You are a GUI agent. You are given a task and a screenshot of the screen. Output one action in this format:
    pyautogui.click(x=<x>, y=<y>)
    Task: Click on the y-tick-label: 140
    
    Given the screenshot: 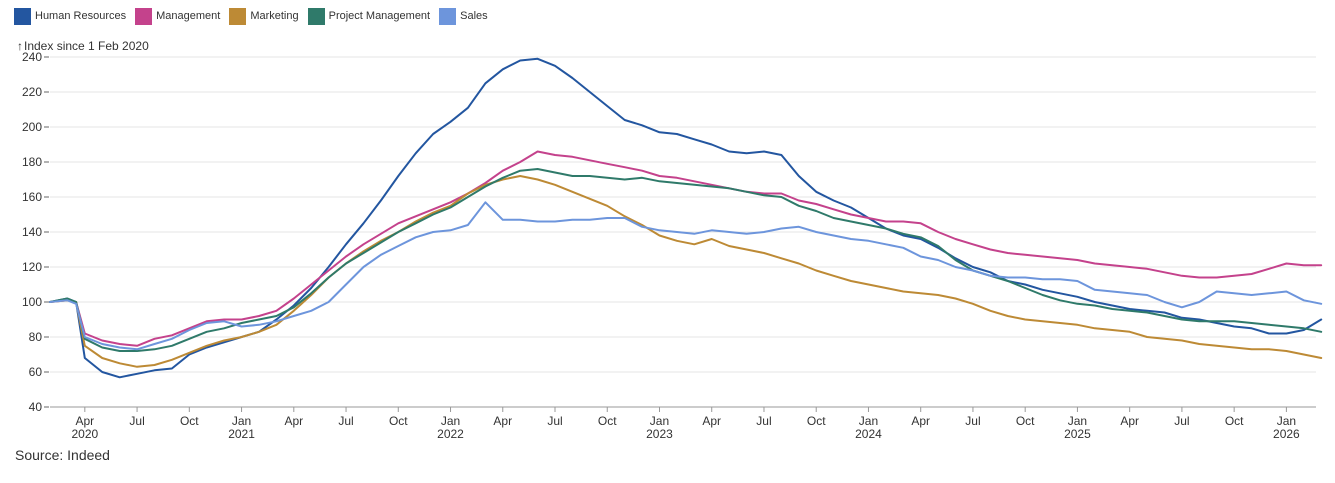 What is the action you would take?
    pyautogui.click(x=32, y=232)
    